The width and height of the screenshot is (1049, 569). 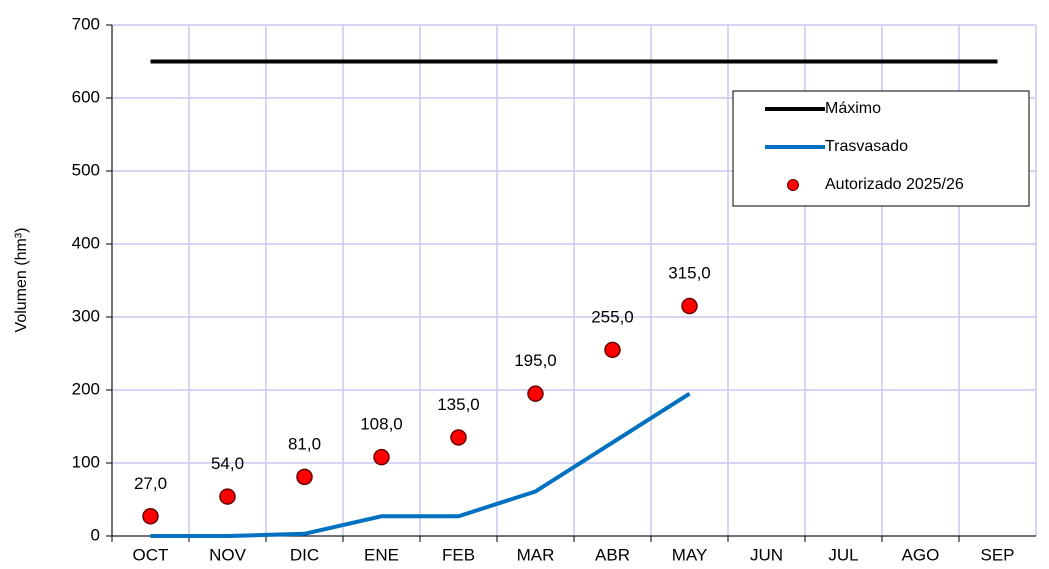 I want to click on x-tick-label: JUN, so click(x=766, y=554).